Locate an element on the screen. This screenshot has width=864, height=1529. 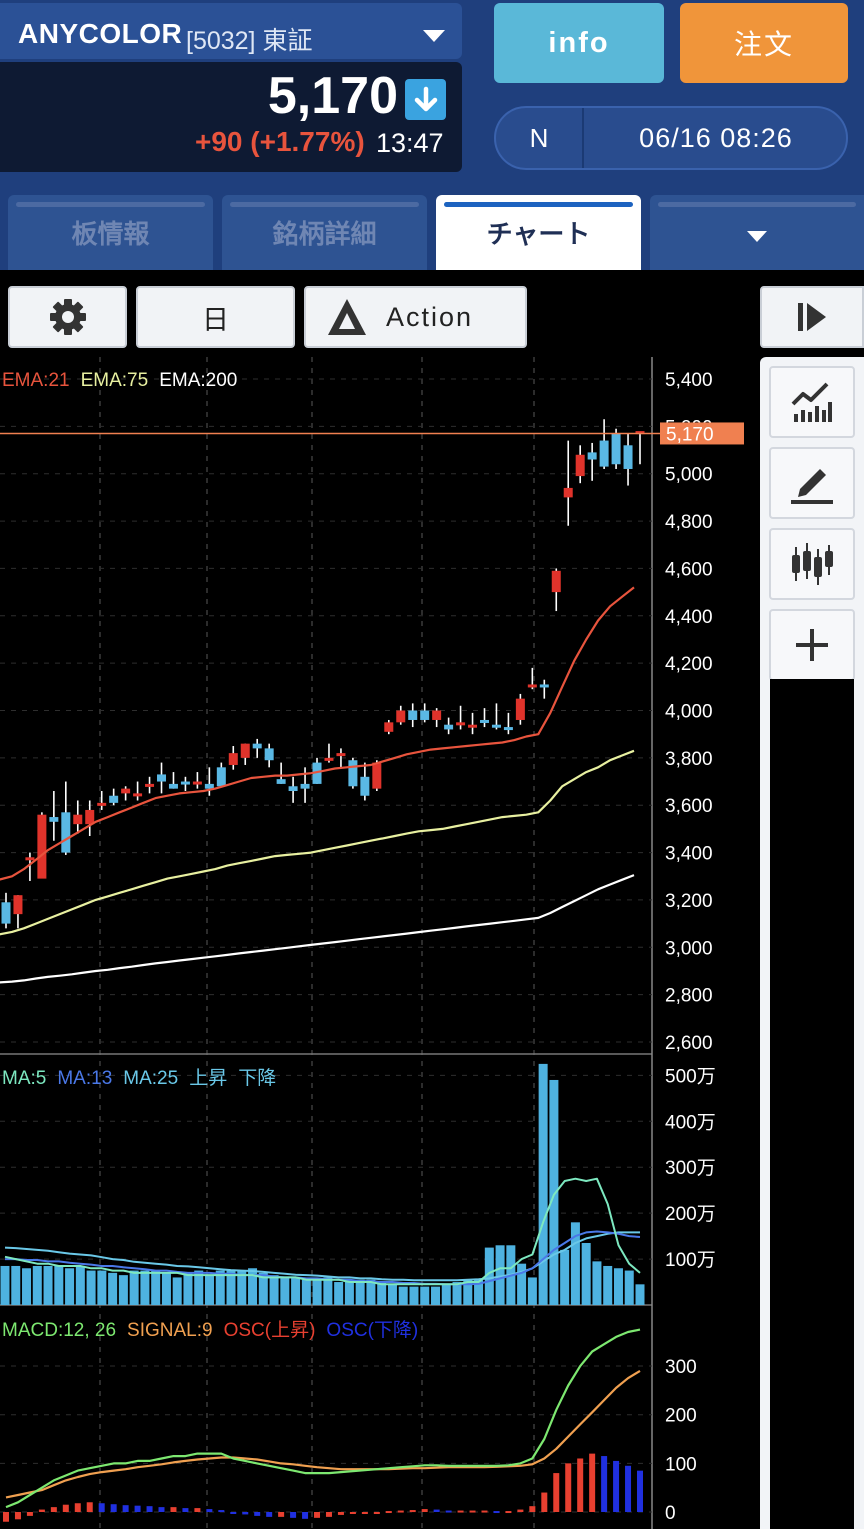
price-tick-label: 3,400 is located at coordinates (689, 854).